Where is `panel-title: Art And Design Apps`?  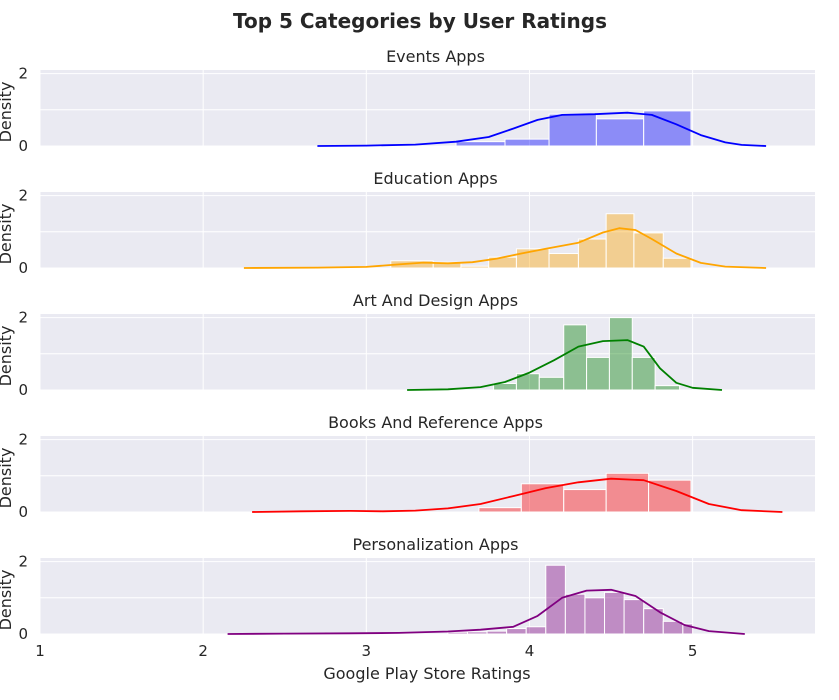
panel-title: Art And Design Apps is located at coordinates (435, 300).